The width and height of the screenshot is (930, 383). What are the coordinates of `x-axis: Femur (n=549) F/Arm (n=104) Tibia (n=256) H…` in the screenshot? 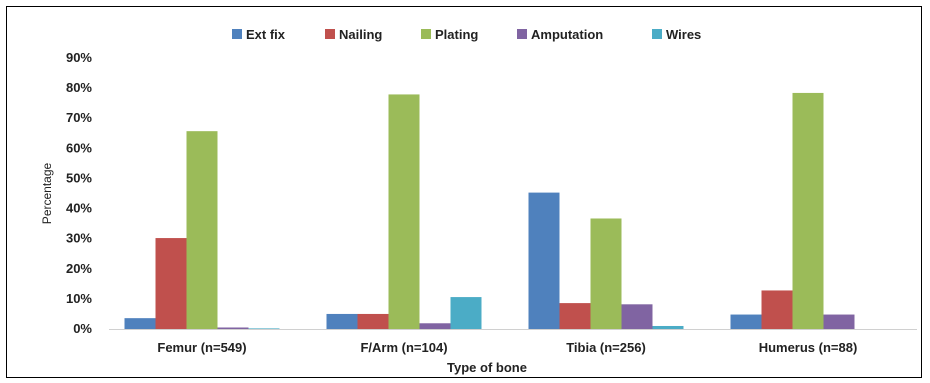 It's located at (513, 342).